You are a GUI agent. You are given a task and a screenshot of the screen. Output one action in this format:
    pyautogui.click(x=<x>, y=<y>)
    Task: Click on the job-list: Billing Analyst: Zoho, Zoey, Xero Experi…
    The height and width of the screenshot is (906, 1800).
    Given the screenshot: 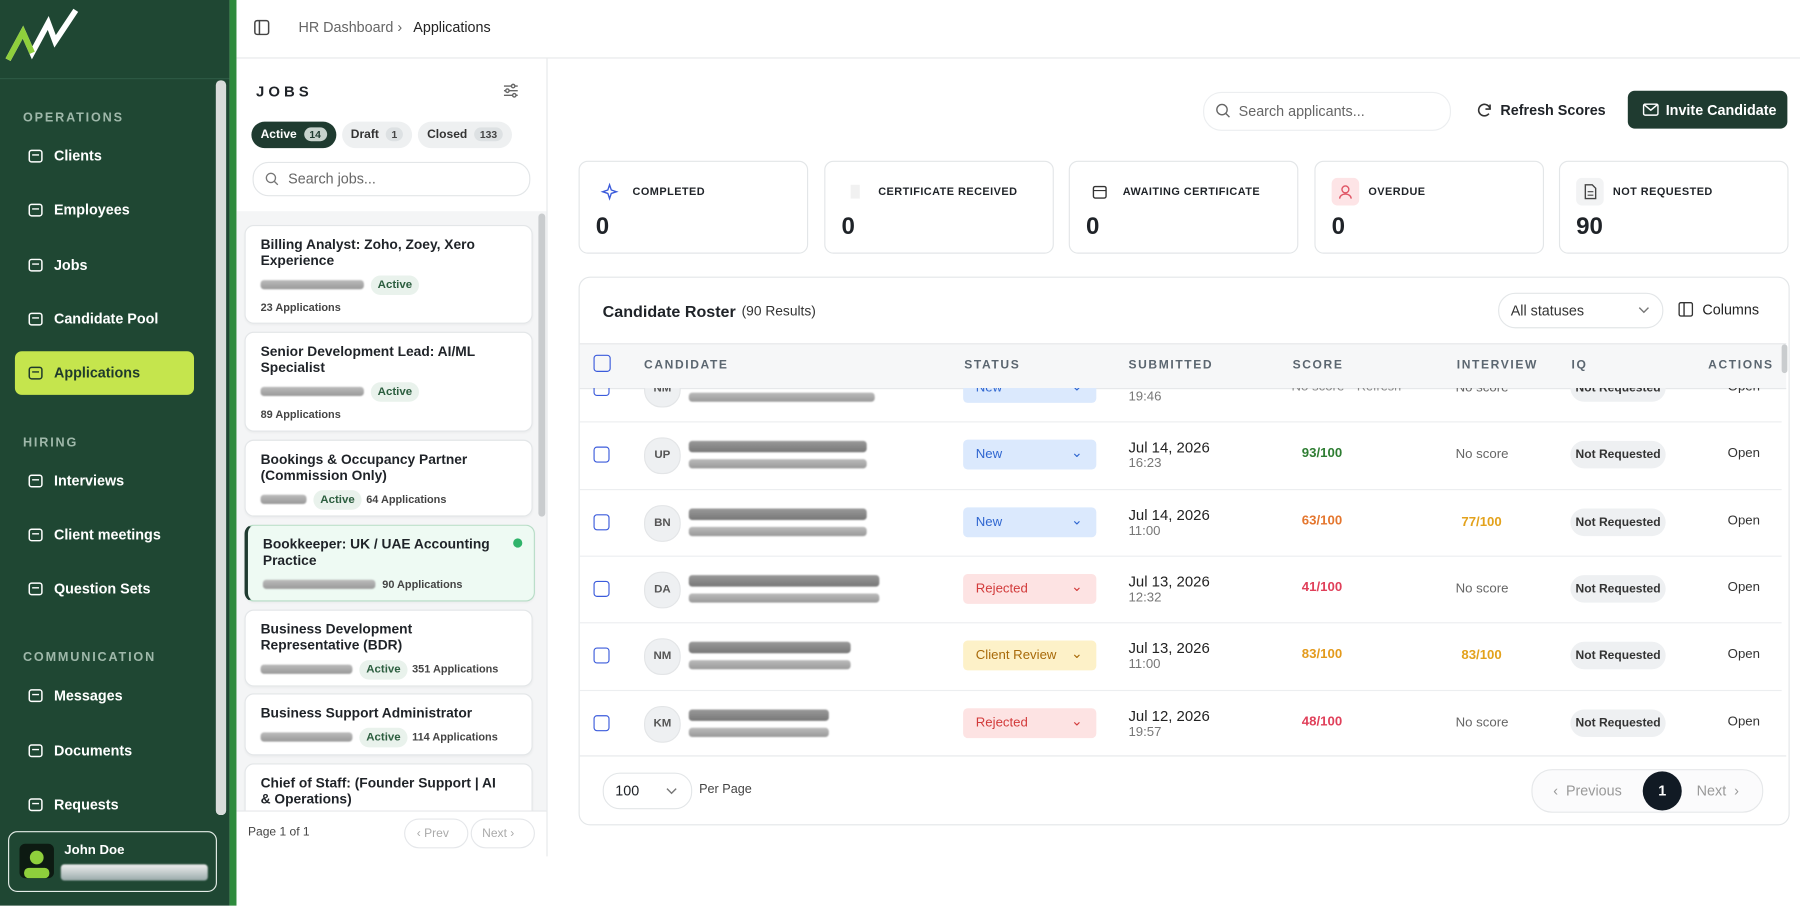 What is the action you would take?
    pyautogui.click(x=387, y=511)
    